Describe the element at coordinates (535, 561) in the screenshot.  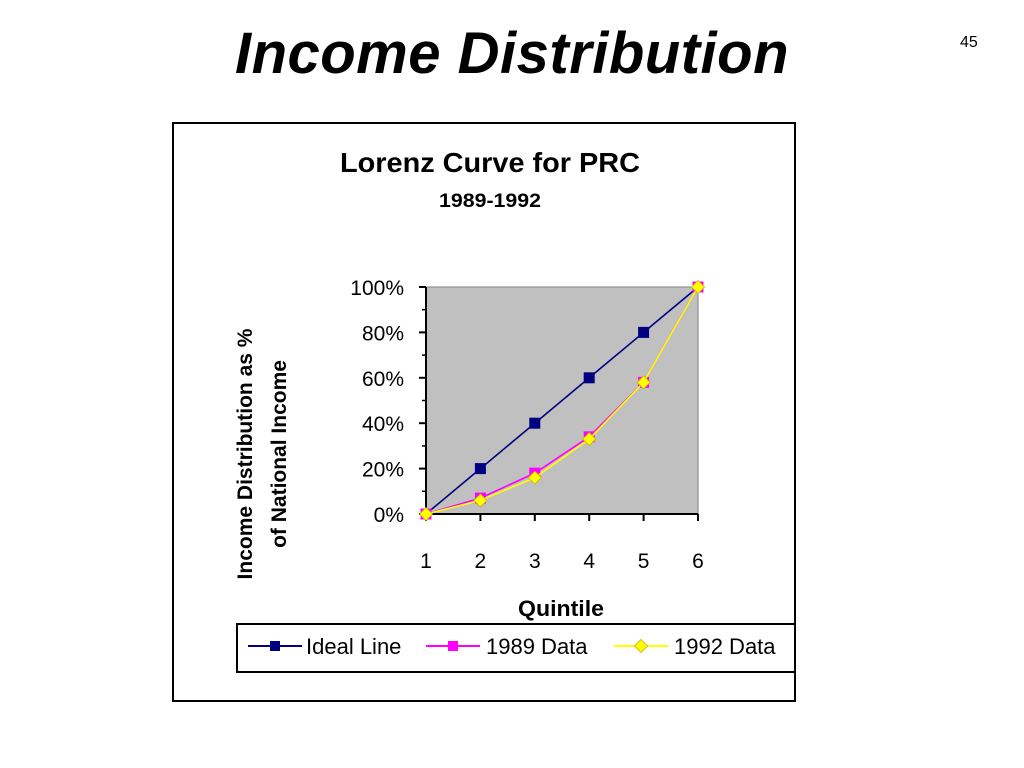
I see `x-tick-label: 3` at that location.